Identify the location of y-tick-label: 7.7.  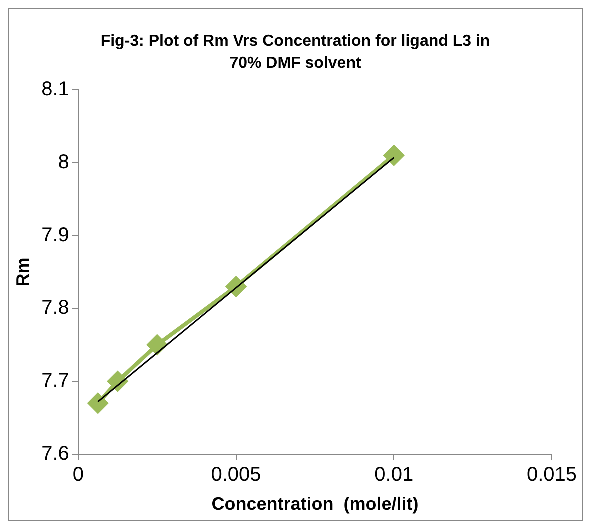
(56, 381).